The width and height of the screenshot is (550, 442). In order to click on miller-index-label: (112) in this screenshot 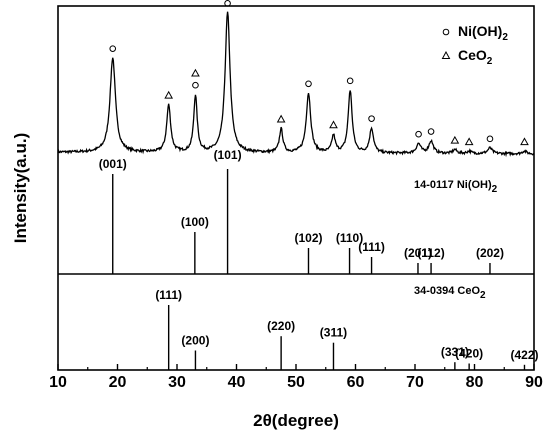, I will do `click(430, 253)`.